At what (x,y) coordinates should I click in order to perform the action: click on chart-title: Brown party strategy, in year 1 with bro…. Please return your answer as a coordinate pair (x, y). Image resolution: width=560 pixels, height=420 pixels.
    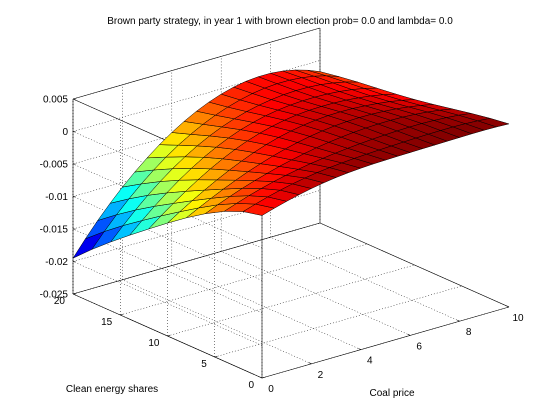
    Looking at the image, I should click on (280, 21).